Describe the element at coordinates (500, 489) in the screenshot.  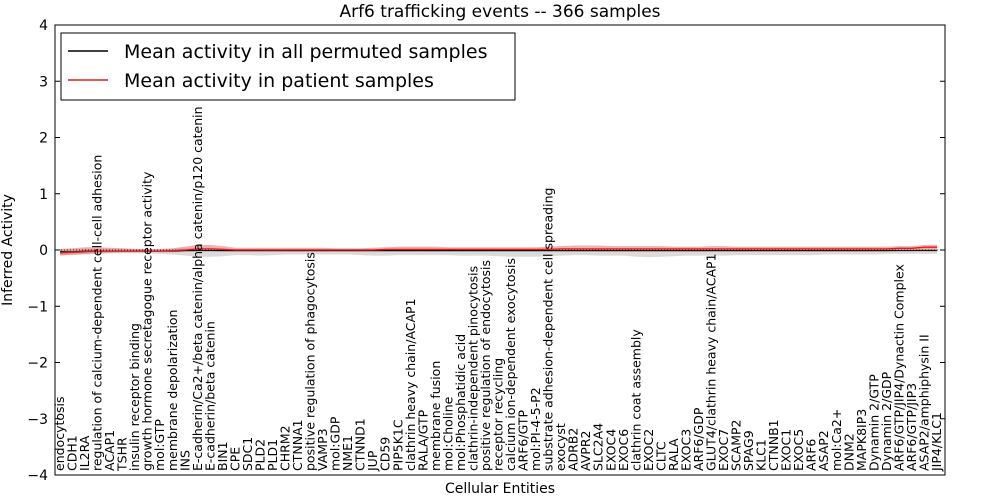
I see `x-axis-label: Cellular Entities` at that location.